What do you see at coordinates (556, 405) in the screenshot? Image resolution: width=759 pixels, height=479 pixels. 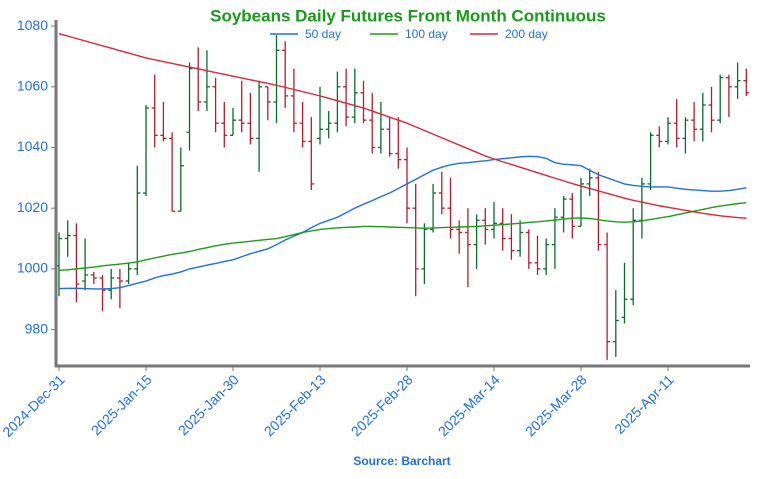 I see `x-tick-label: 2025-Mar-28` at bounding box center [556, 405].